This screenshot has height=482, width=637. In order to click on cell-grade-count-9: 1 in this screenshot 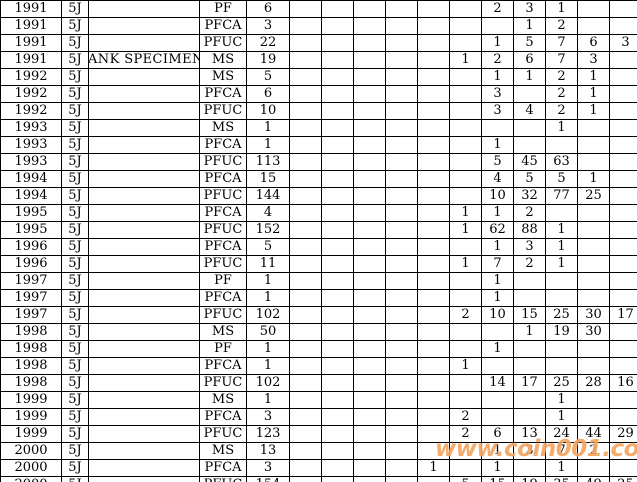, I will do `click(561, 230)`.